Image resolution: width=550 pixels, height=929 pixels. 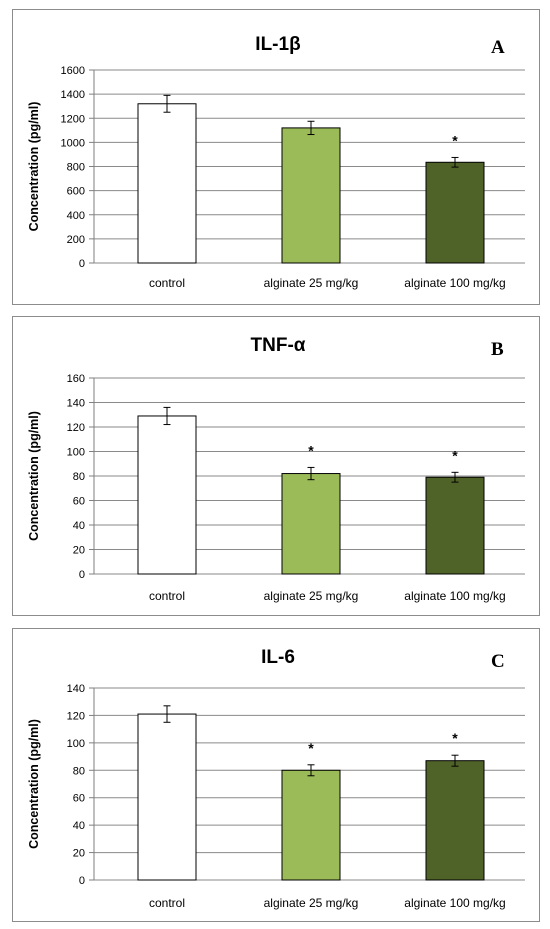 What do you see at coordinates (73, 95) in the screenshot?
I see `y-tick-label: 1400` at bounding box center [73, 95].